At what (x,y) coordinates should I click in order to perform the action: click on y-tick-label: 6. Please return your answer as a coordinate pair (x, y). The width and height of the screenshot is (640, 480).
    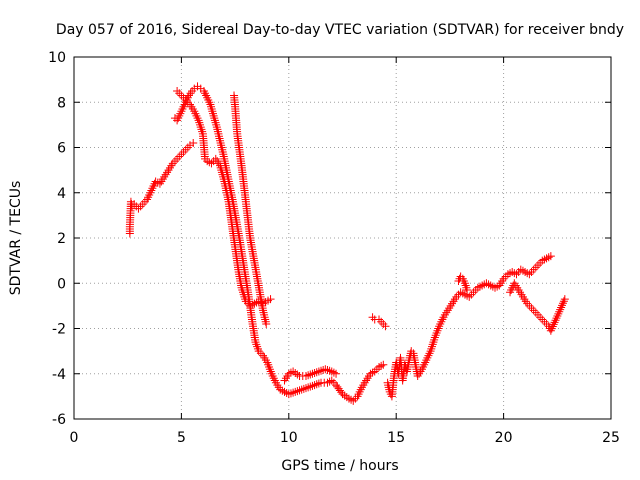
    Looking at the image, I should click on (61, 149).